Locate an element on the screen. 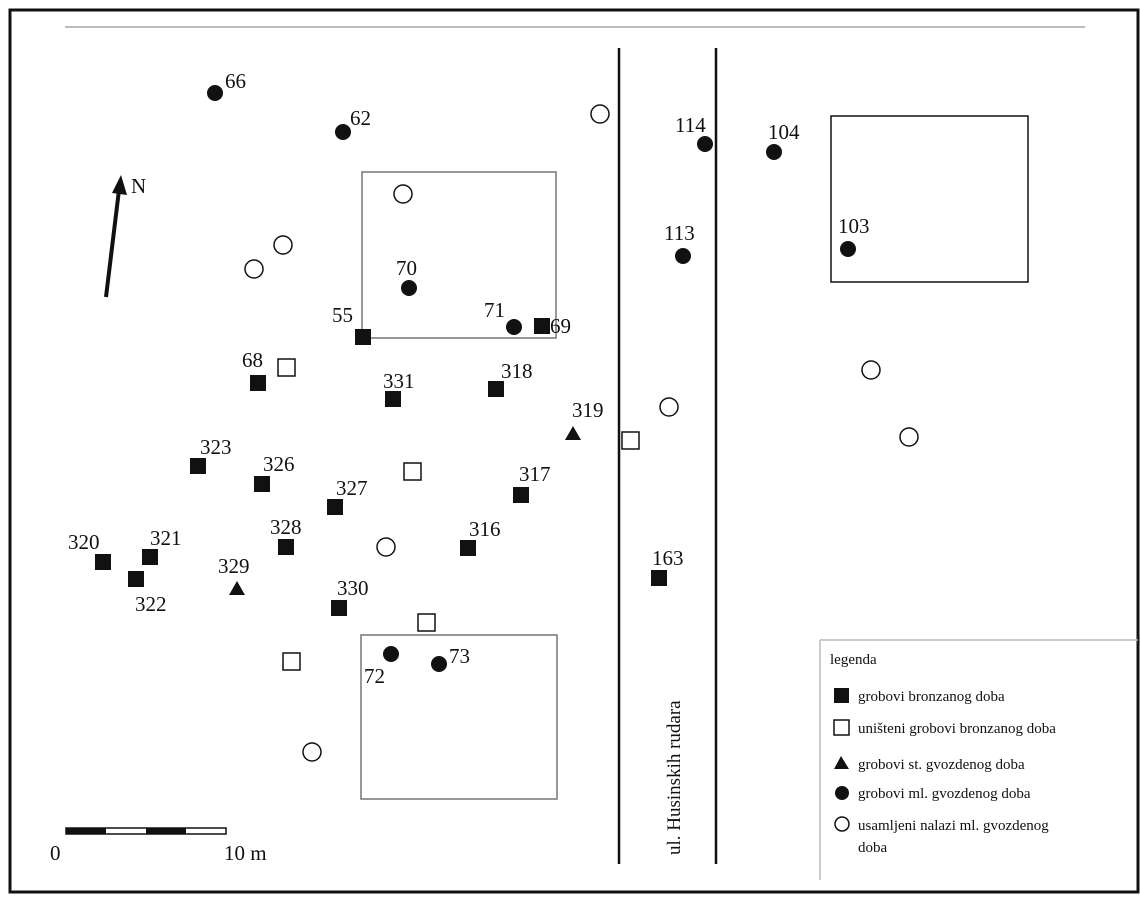 Image resolution: width=1140 pixels, height=899 pixels. label-70: 70 is located at coordinates (406, 268).